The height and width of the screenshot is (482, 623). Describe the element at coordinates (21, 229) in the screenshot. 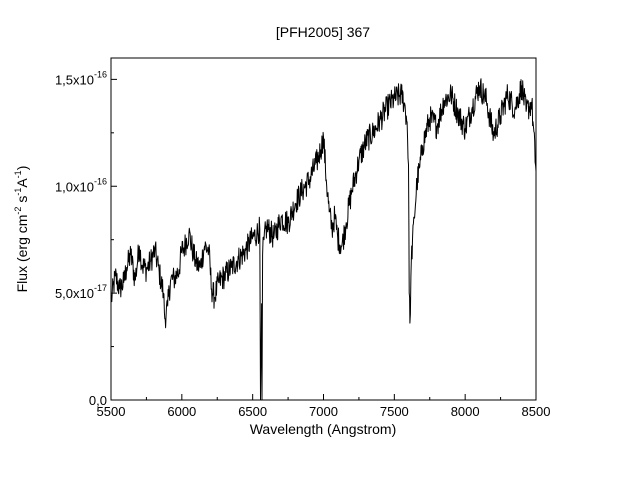

I see `y-axis-title: Flux (erg cm-2 s-1A-1)` at that location.